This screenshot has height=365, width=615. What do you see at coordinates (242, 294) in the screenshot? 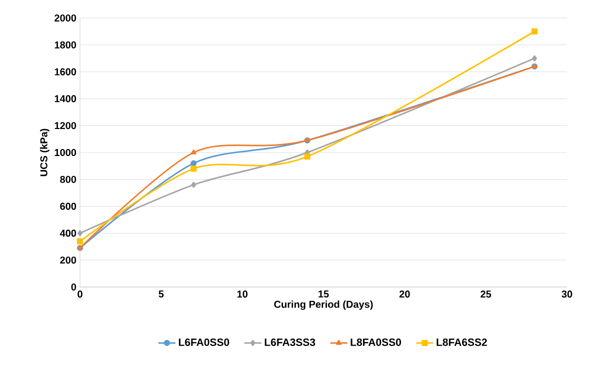
I see `x-tick-label: 10` at bounding box center [242, 294].